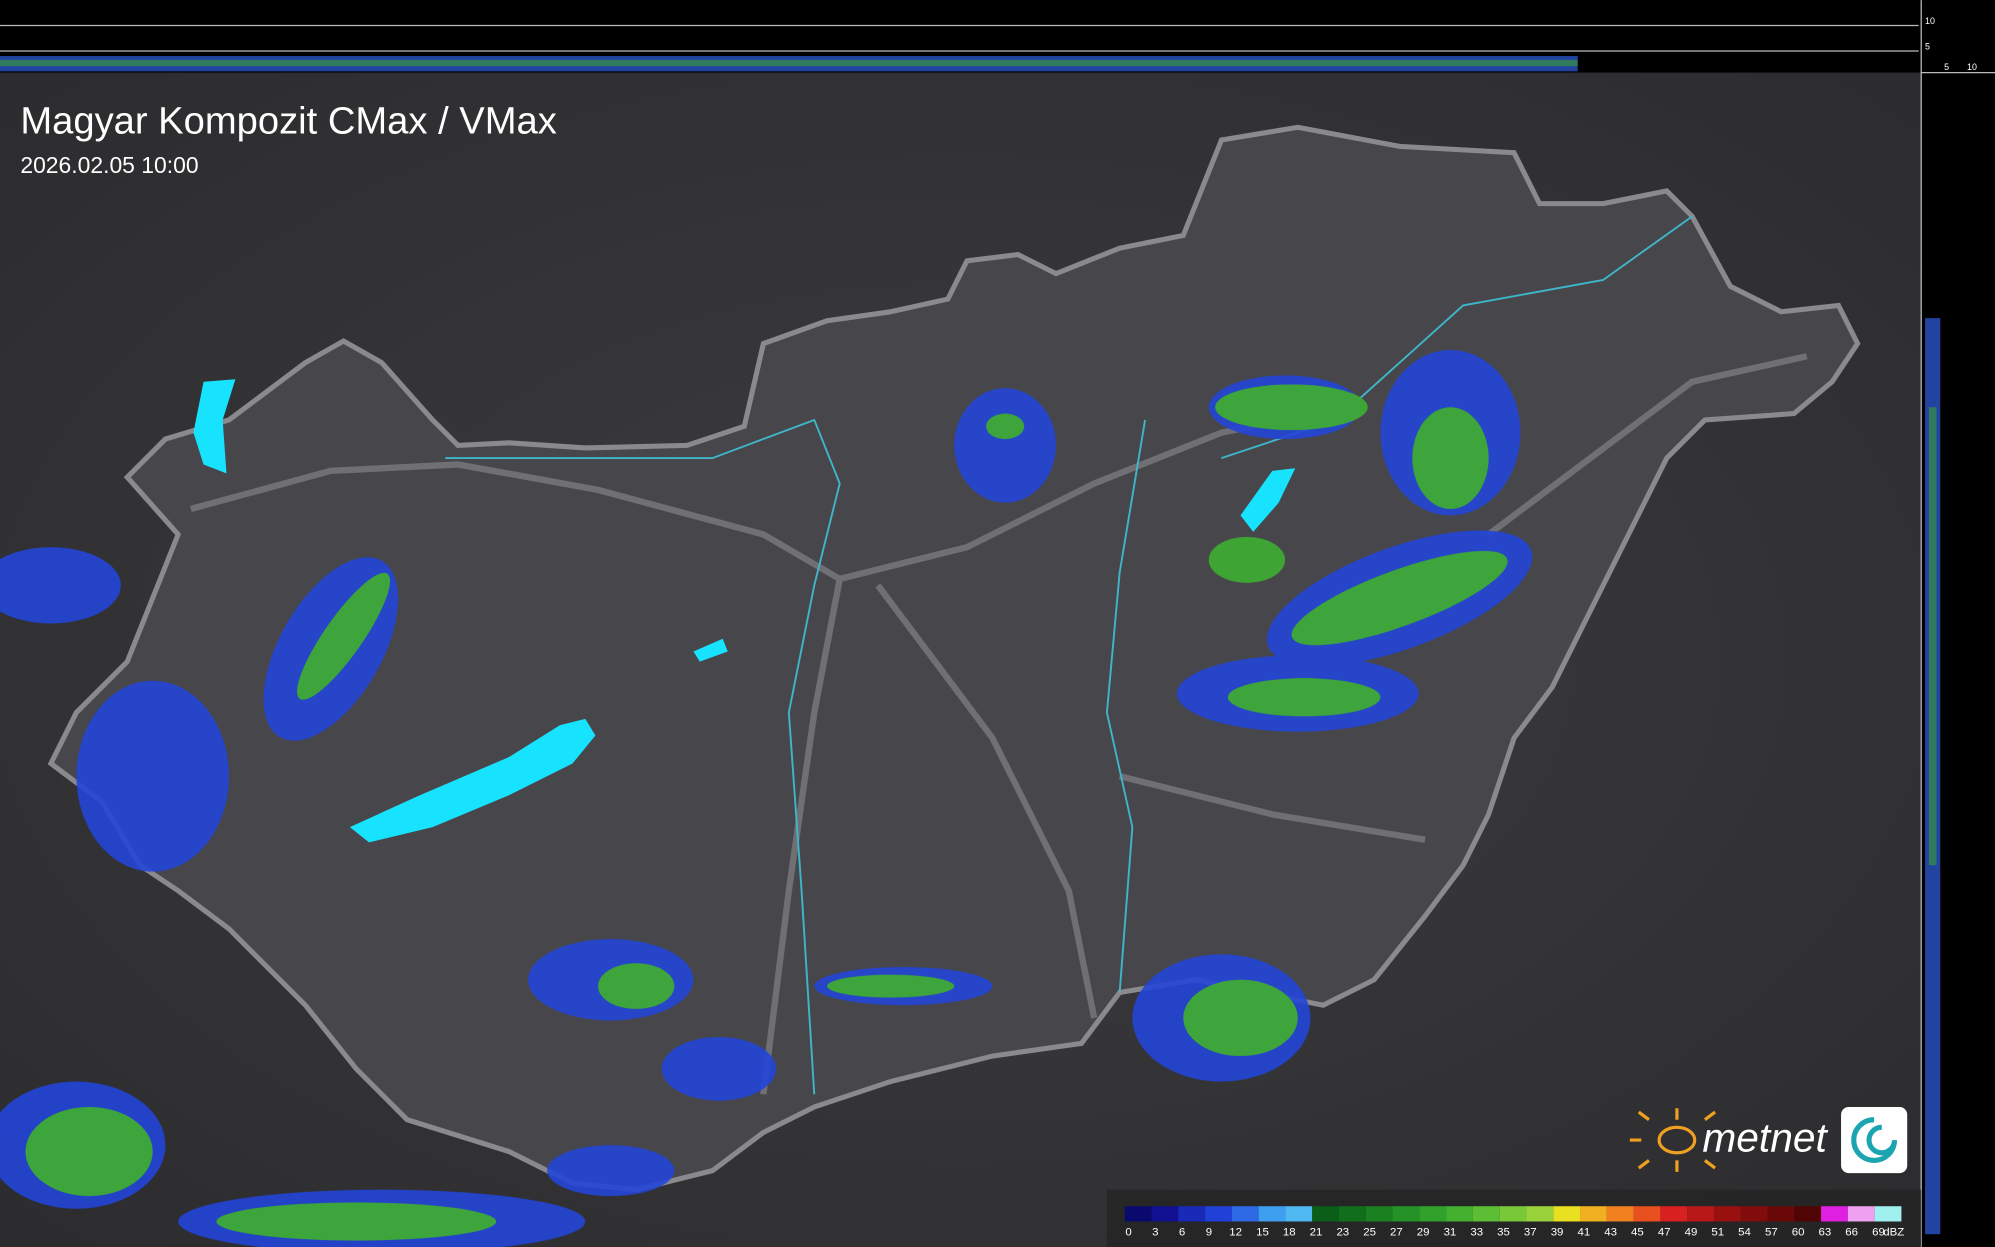 The image size is (1995, 1247). What do you see at coordinates (1423, 1232) in the screenshot?
I see `legend-label: 29` at bounding box center [1423, 1232].